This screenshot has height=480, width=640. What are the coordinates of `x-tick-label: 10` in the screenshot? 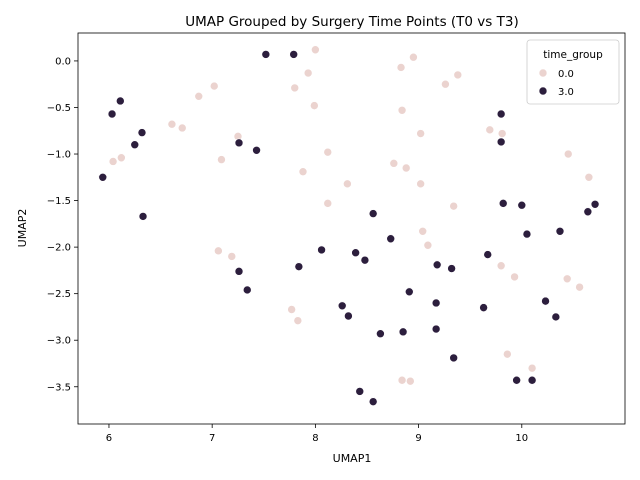 It's located at (521, 438).